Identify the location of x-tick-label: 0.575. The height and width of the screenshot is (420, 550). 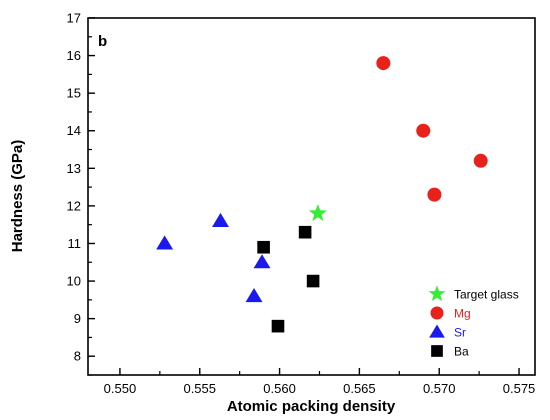
(519, 388).